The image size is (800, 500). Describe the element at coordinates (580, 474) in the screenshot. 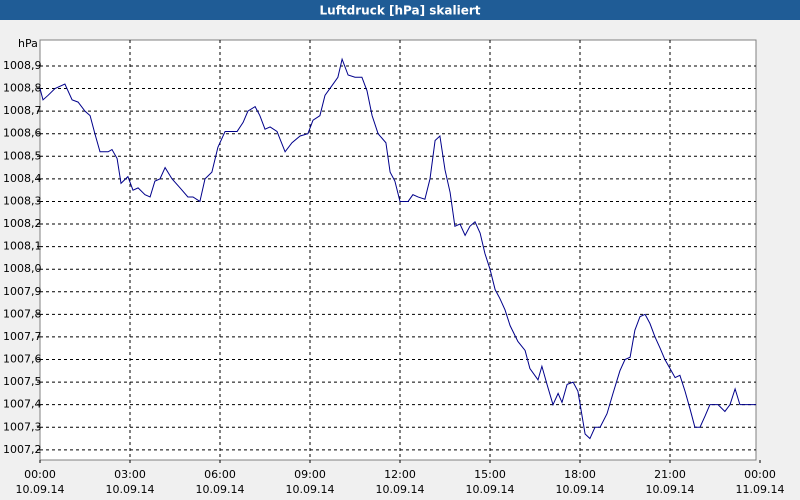

I see `x-tick-label: 18:00` at that location.